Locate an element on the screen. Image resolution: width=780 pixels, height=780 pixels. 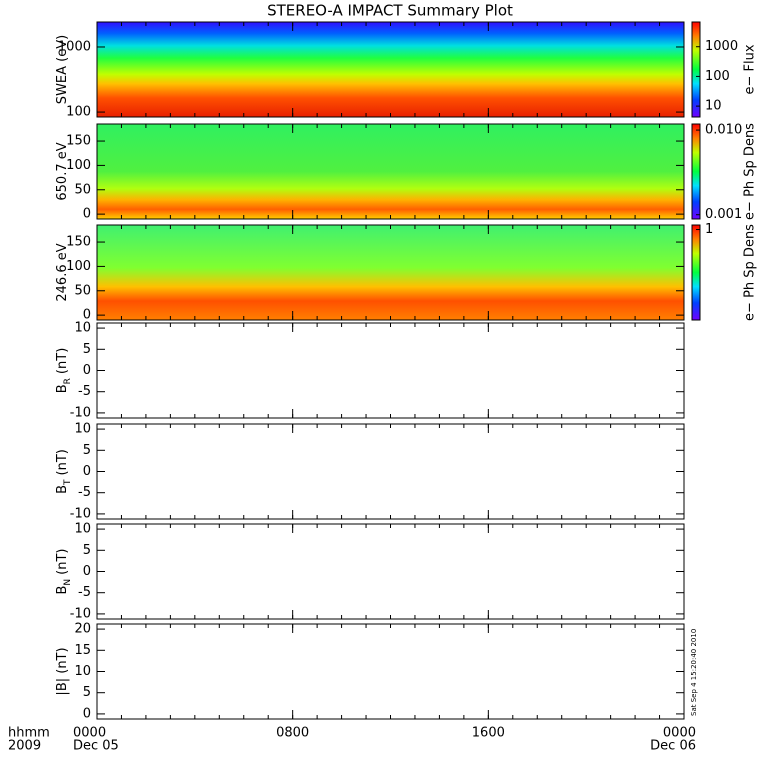
y-label-text: 650.7 eV is located at coordinates (62, 171).